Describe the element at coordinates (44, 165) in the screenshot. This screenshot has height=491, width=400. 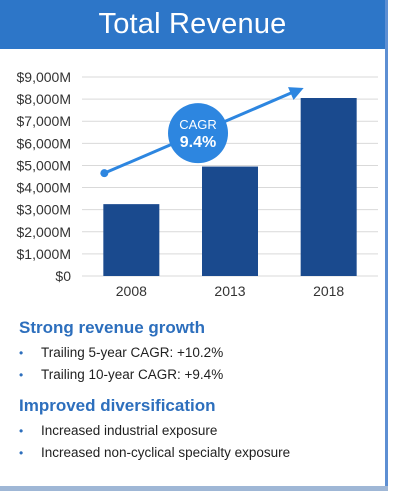
I see `y-tick-label: $5,000M` at that location.